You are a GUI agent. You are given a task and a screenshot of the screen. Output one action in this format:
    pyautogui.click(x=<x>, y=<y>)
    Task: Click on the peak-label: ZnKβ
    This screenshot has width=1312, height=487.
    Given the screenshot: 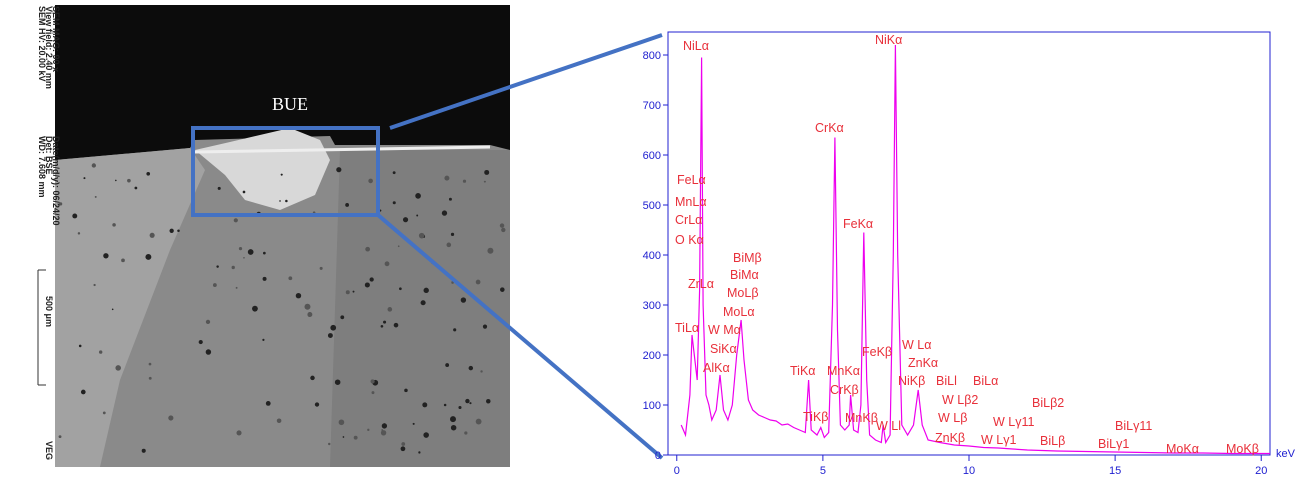 What is the action you would take?
    pyautogui.click(x=950, y=438)
    